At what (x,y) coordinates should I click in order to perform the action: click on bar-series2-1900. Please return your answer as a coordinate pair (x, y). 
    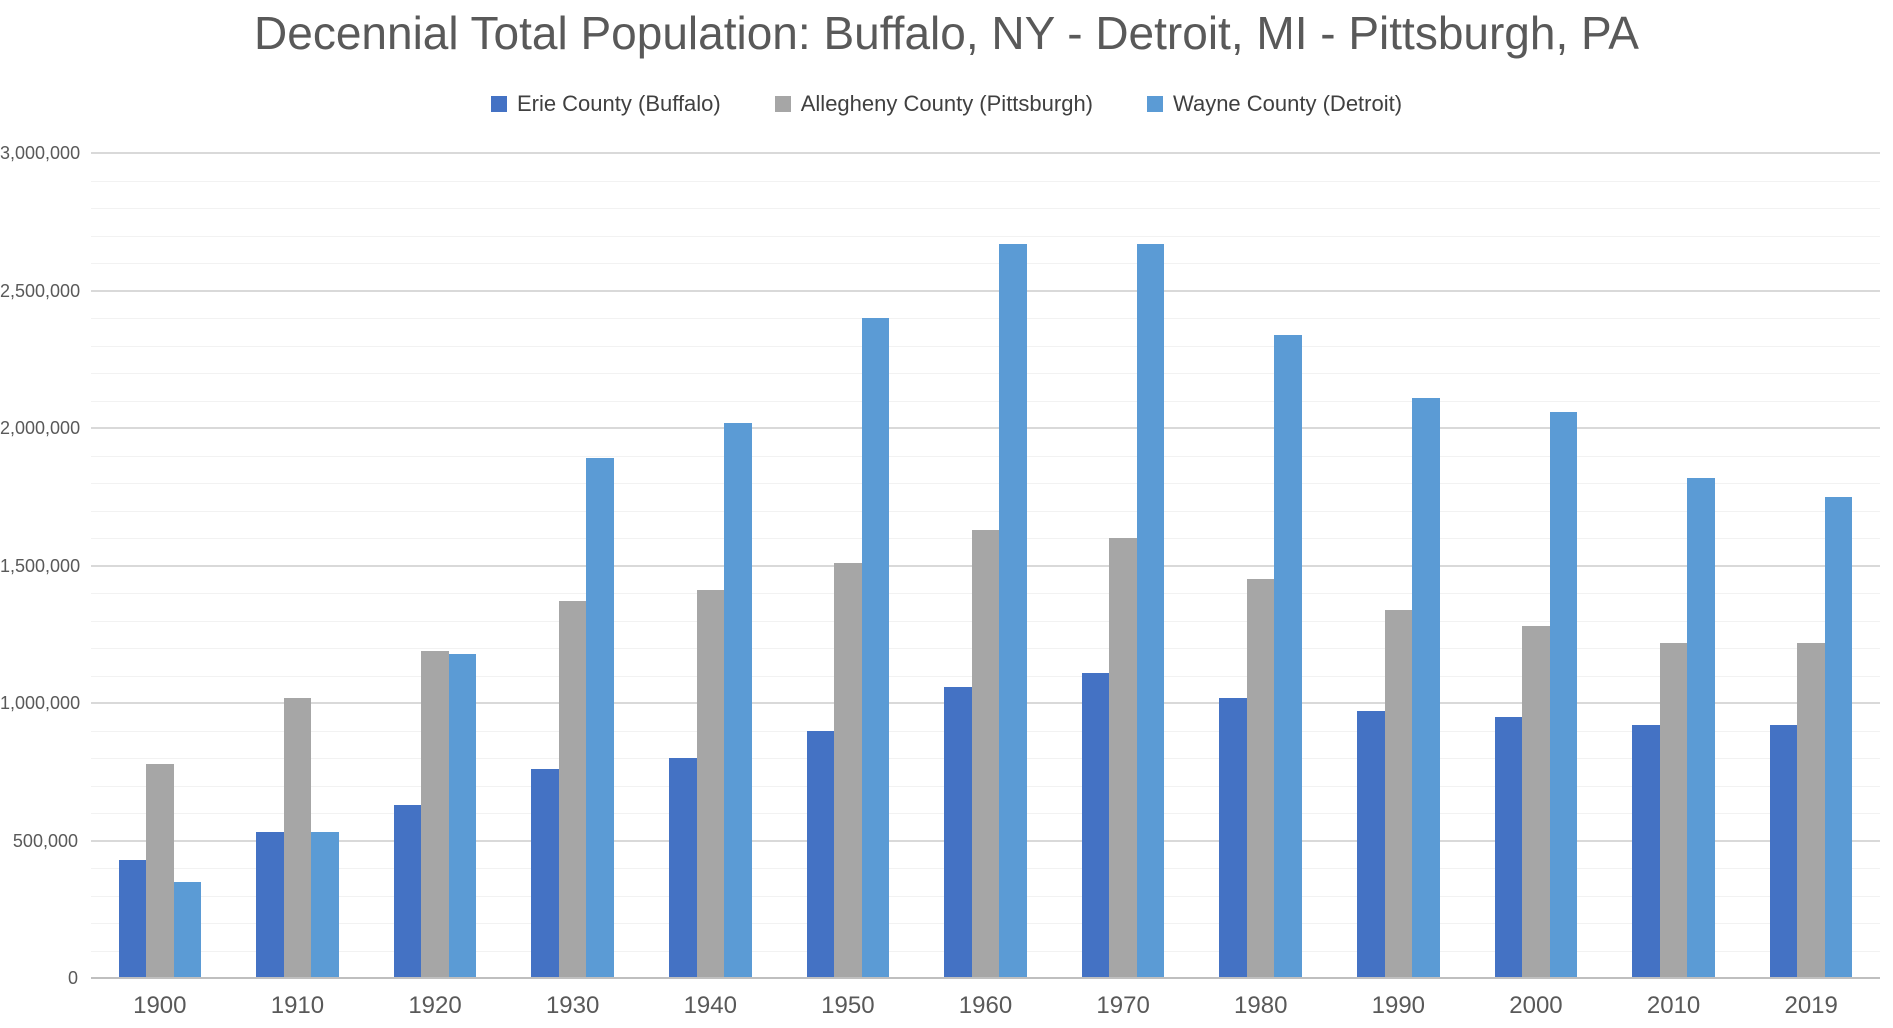
    Looking at the image, I should click on (160, 870).